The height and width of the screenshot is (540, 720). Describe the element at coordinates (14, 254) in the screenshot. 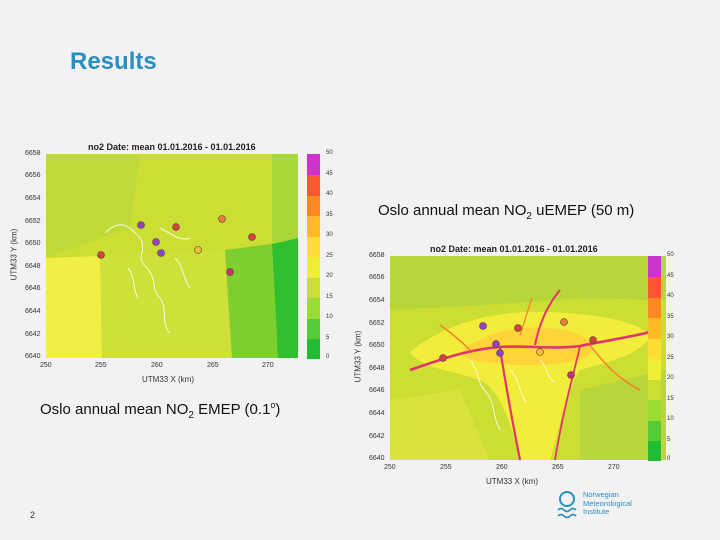

I see `plot-left-ylabel: UTM33 Y (km)` at that location.